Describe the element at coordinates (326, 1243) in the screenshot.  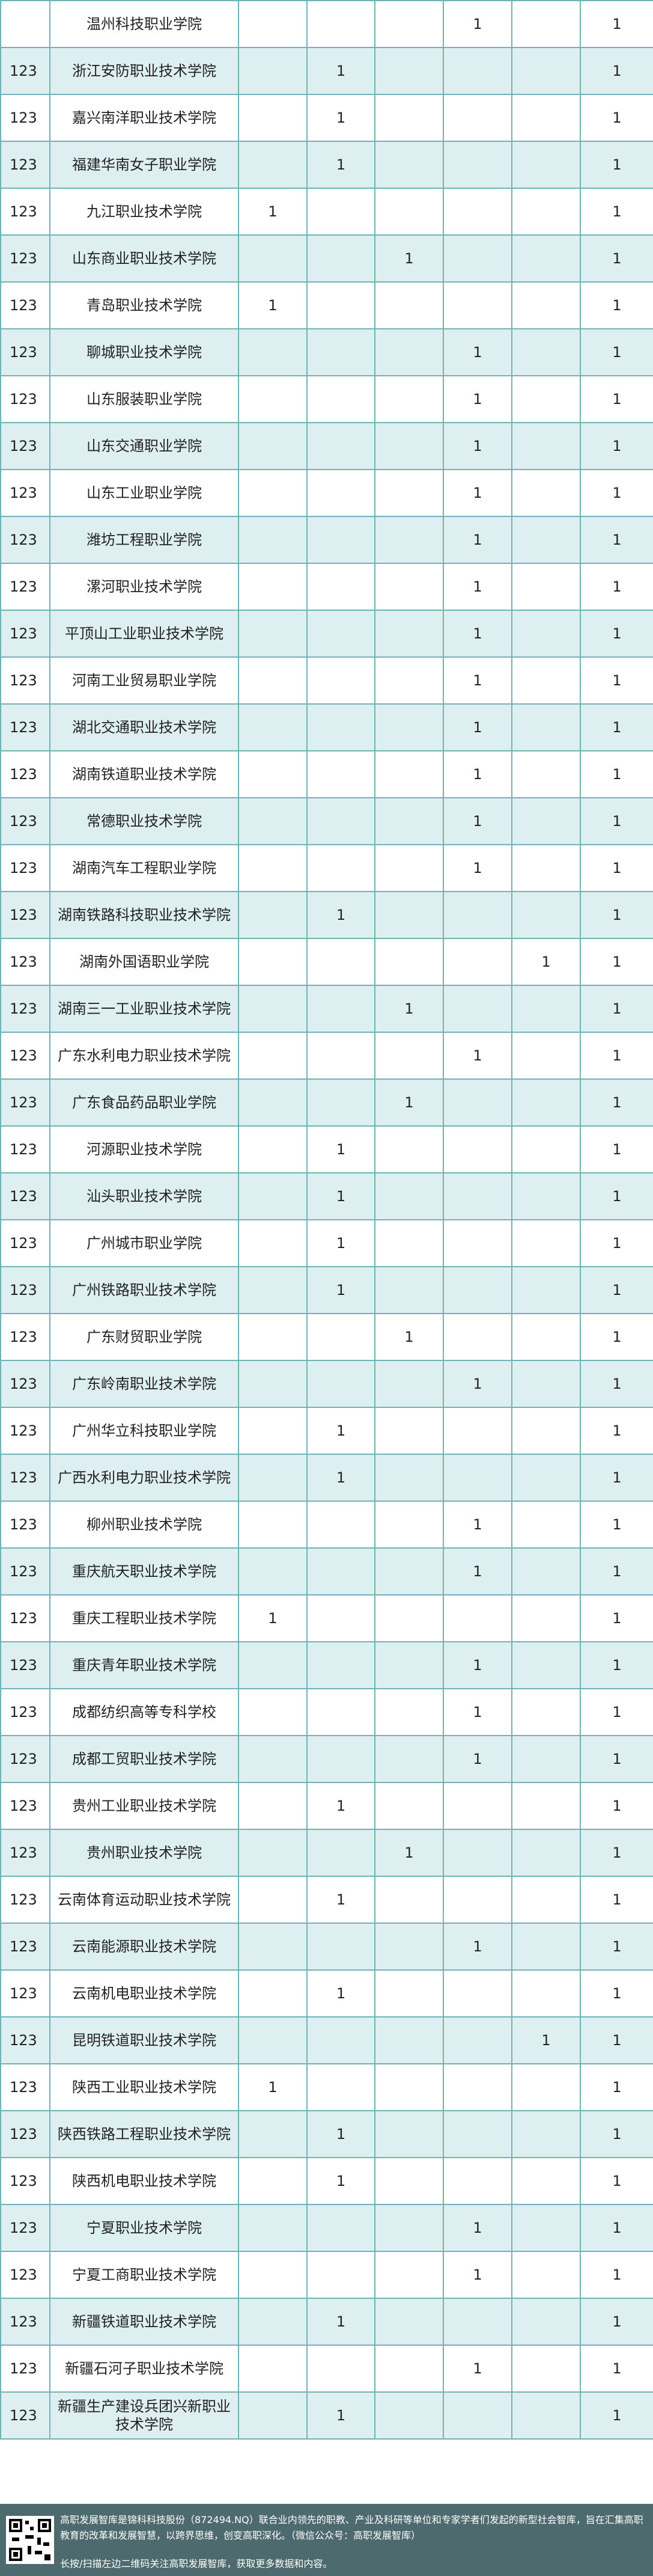
I see `table-row: 123 广州城市职业学院 1 1` at that location.